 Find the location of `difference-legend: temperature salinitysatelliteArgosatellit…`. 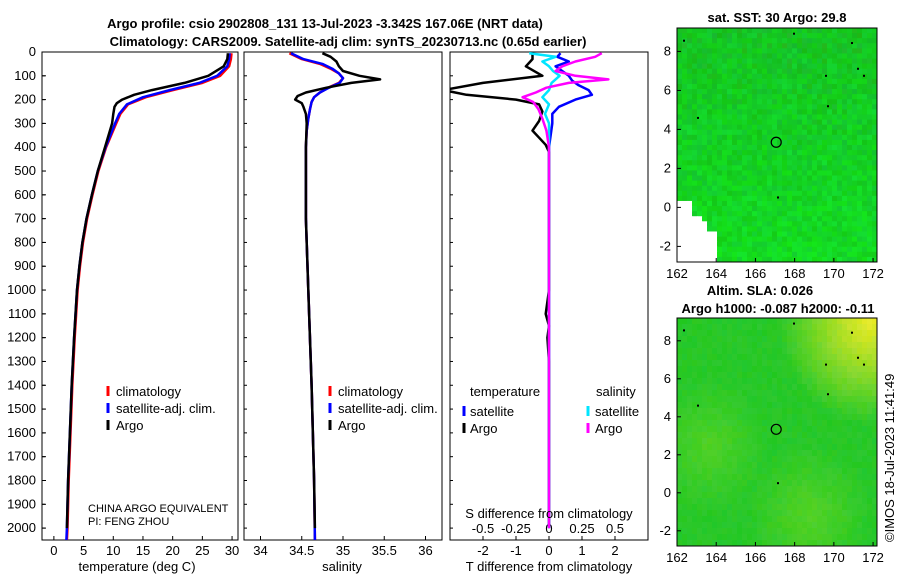

difference-legend: temperature salinitysatelliteArgosatellit… is located at coordinates (550, 410).